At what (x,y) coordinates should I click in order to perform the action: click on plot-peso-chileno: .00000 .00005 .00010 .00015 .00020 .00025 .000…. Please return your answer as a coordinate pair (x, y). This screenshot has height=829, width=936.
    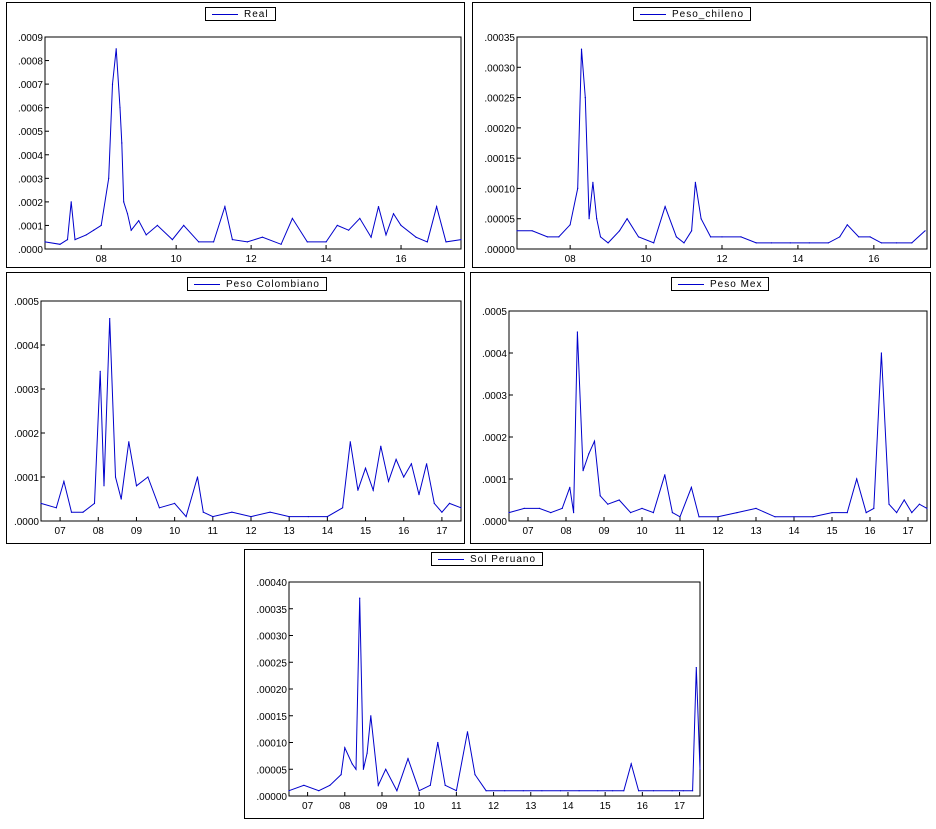
    Looking at the image, I should click on (706, 149).